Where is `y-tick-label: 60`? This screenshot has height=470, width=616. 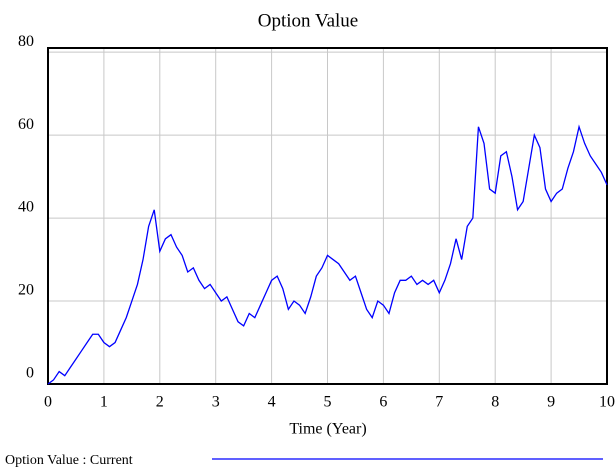 y-tick-label: 60 is located at coordinates (26, 124).